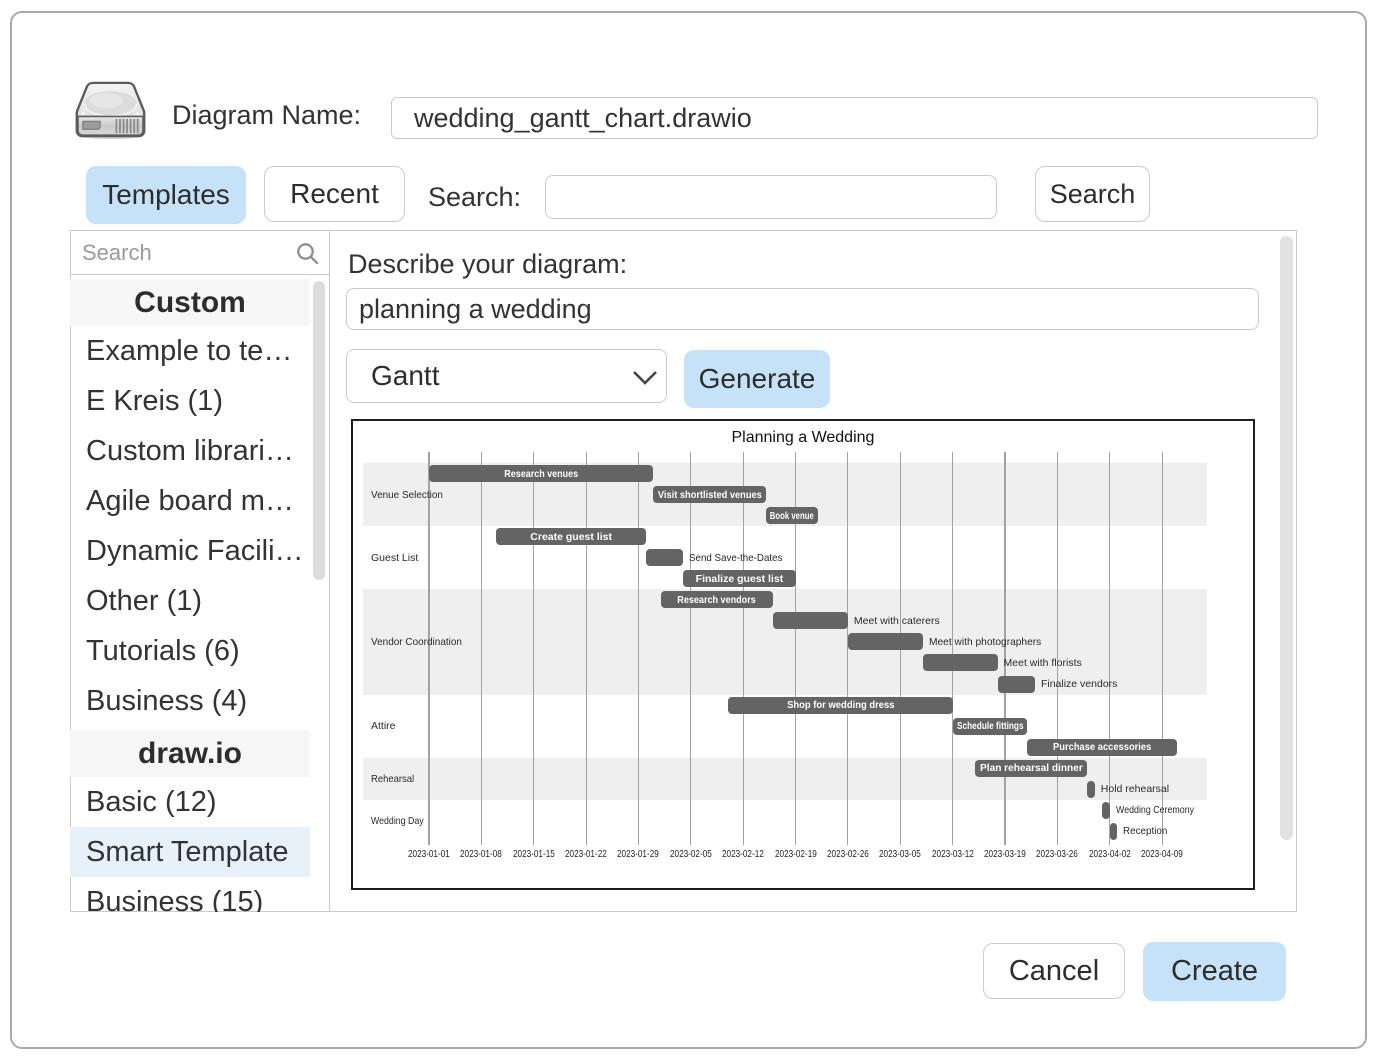  What do you see at coordinates (190, 302) in the screenshot?
I see `sidebar-group-header: Custom` at bounding box center [190, 302].